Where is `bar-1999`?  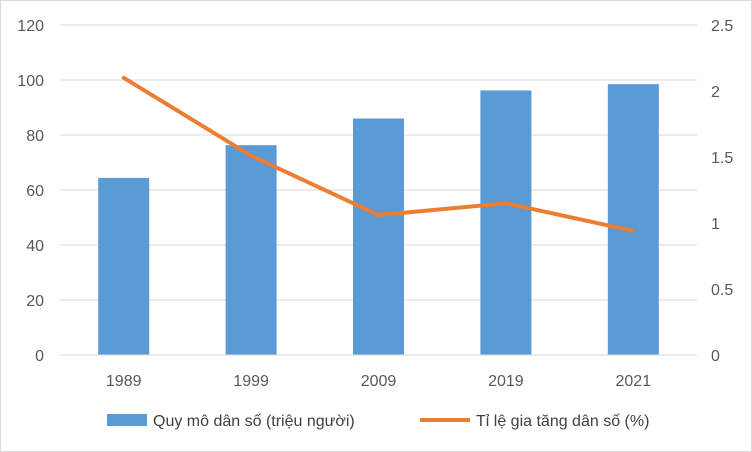
bar-1999 is located at coordinates (251, 250).